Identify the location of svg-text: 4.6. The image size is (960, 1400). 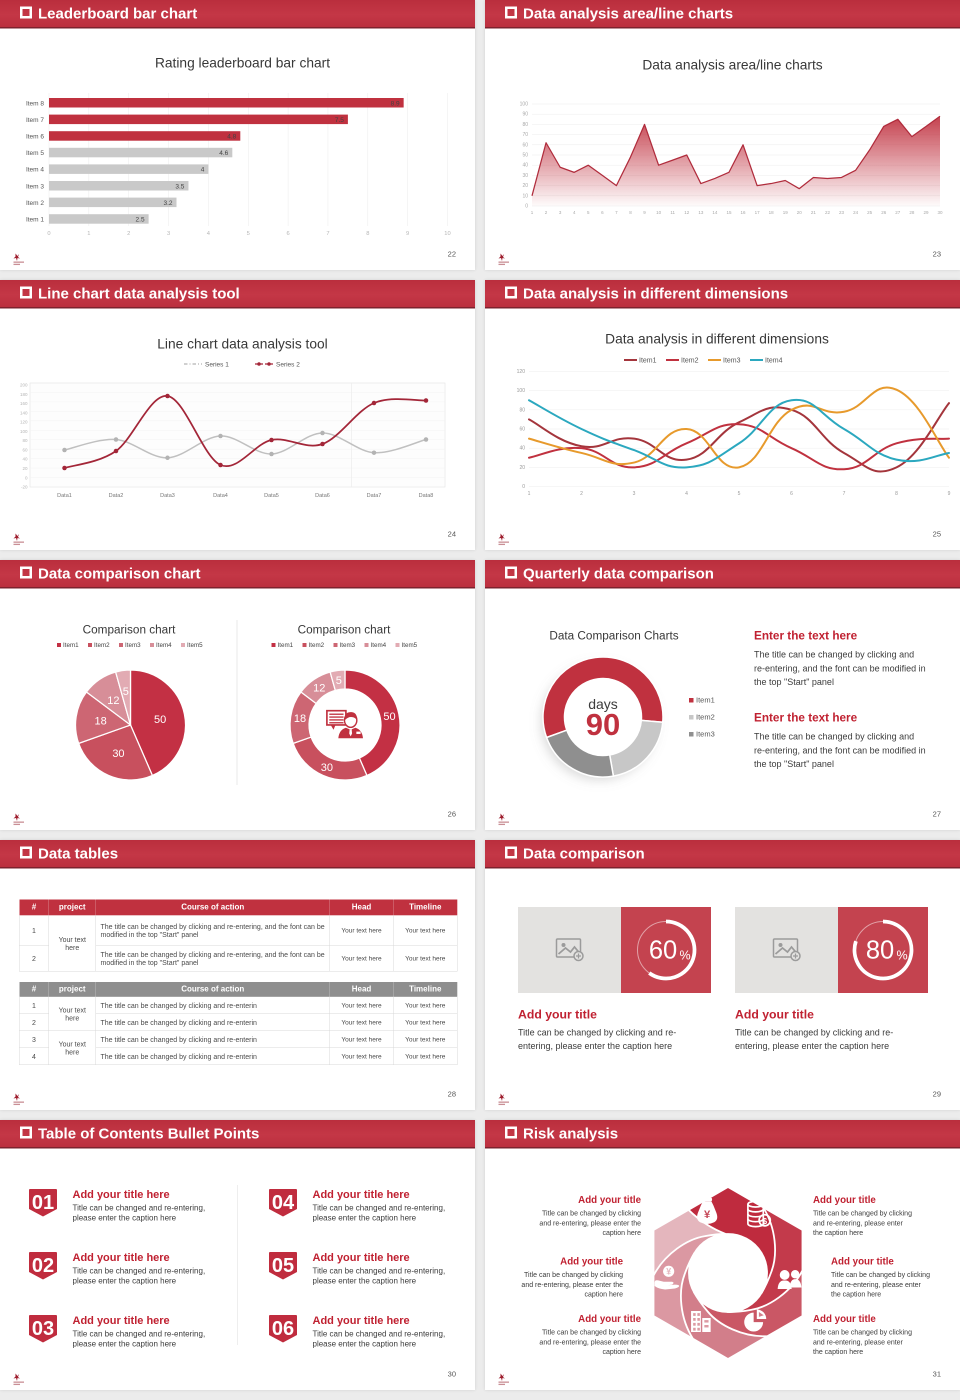
(223, 153).